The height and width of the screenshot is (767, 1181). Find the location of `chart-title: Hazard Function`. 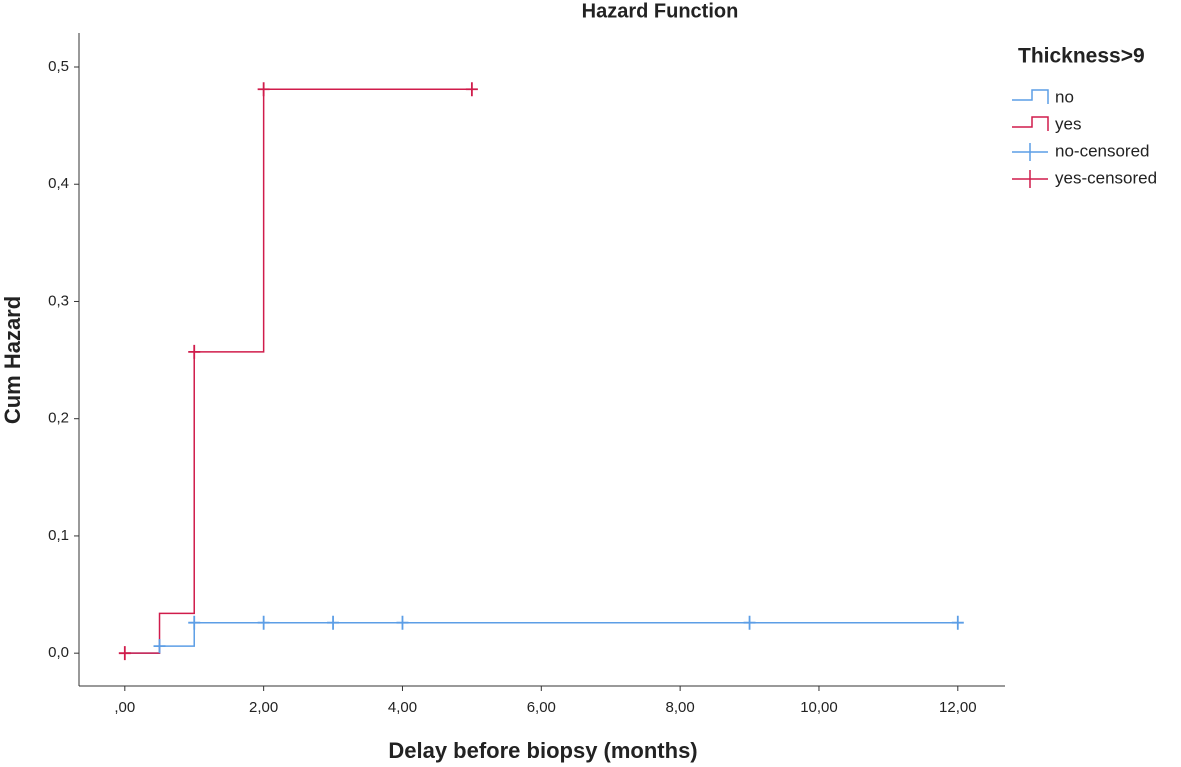

chart-title: Hazard Function is located at coordinates (660, 11).